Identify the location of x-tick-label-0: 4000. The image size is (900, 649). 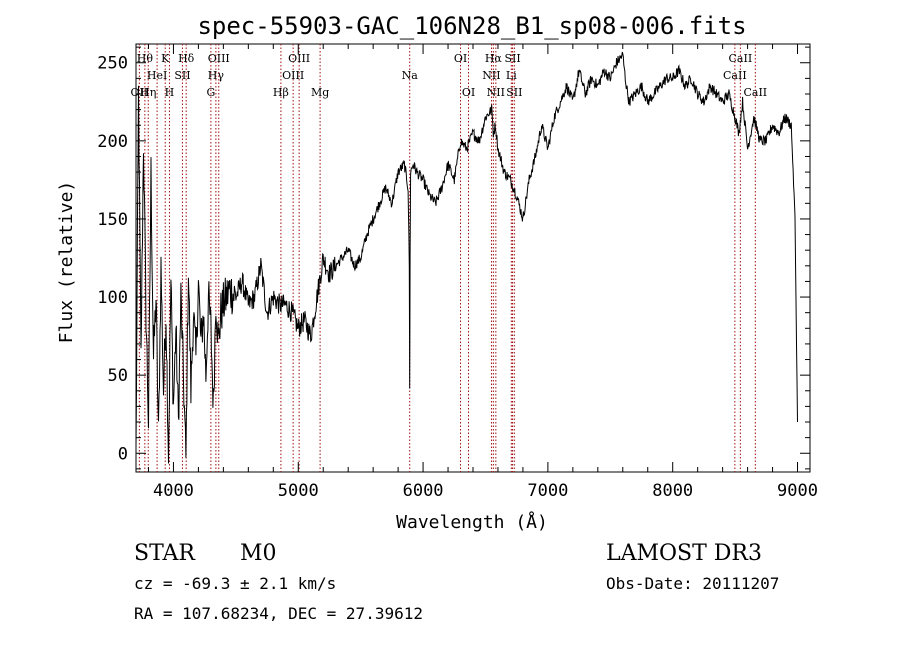
(173, 491).